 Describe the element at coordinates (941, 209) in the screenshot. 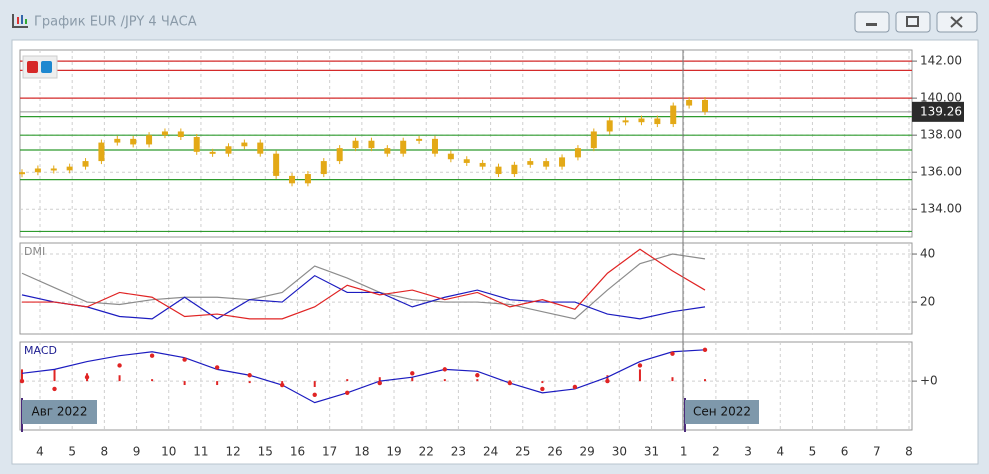

I see `y-tick-label: 134.00` at that location.